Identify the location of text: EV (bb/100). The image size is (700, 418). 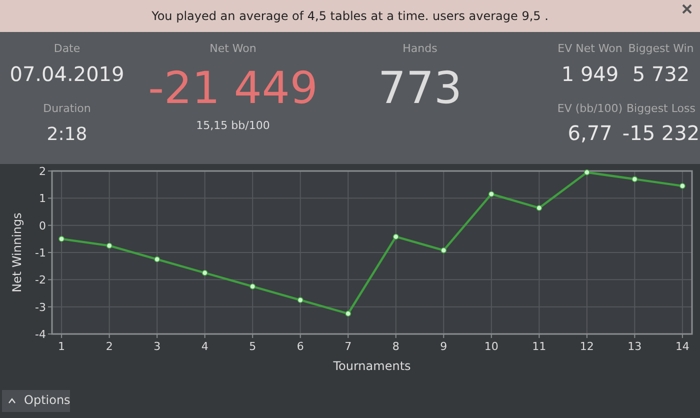
(590, 108).